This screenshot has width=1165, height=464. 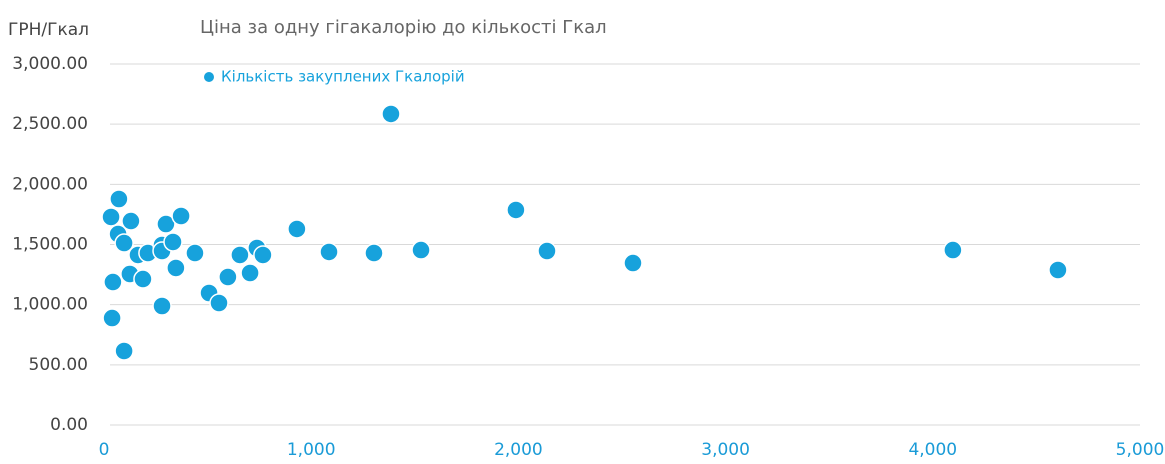 I want to click on y-tick-label: 500.00, so click(x=58, y=365).